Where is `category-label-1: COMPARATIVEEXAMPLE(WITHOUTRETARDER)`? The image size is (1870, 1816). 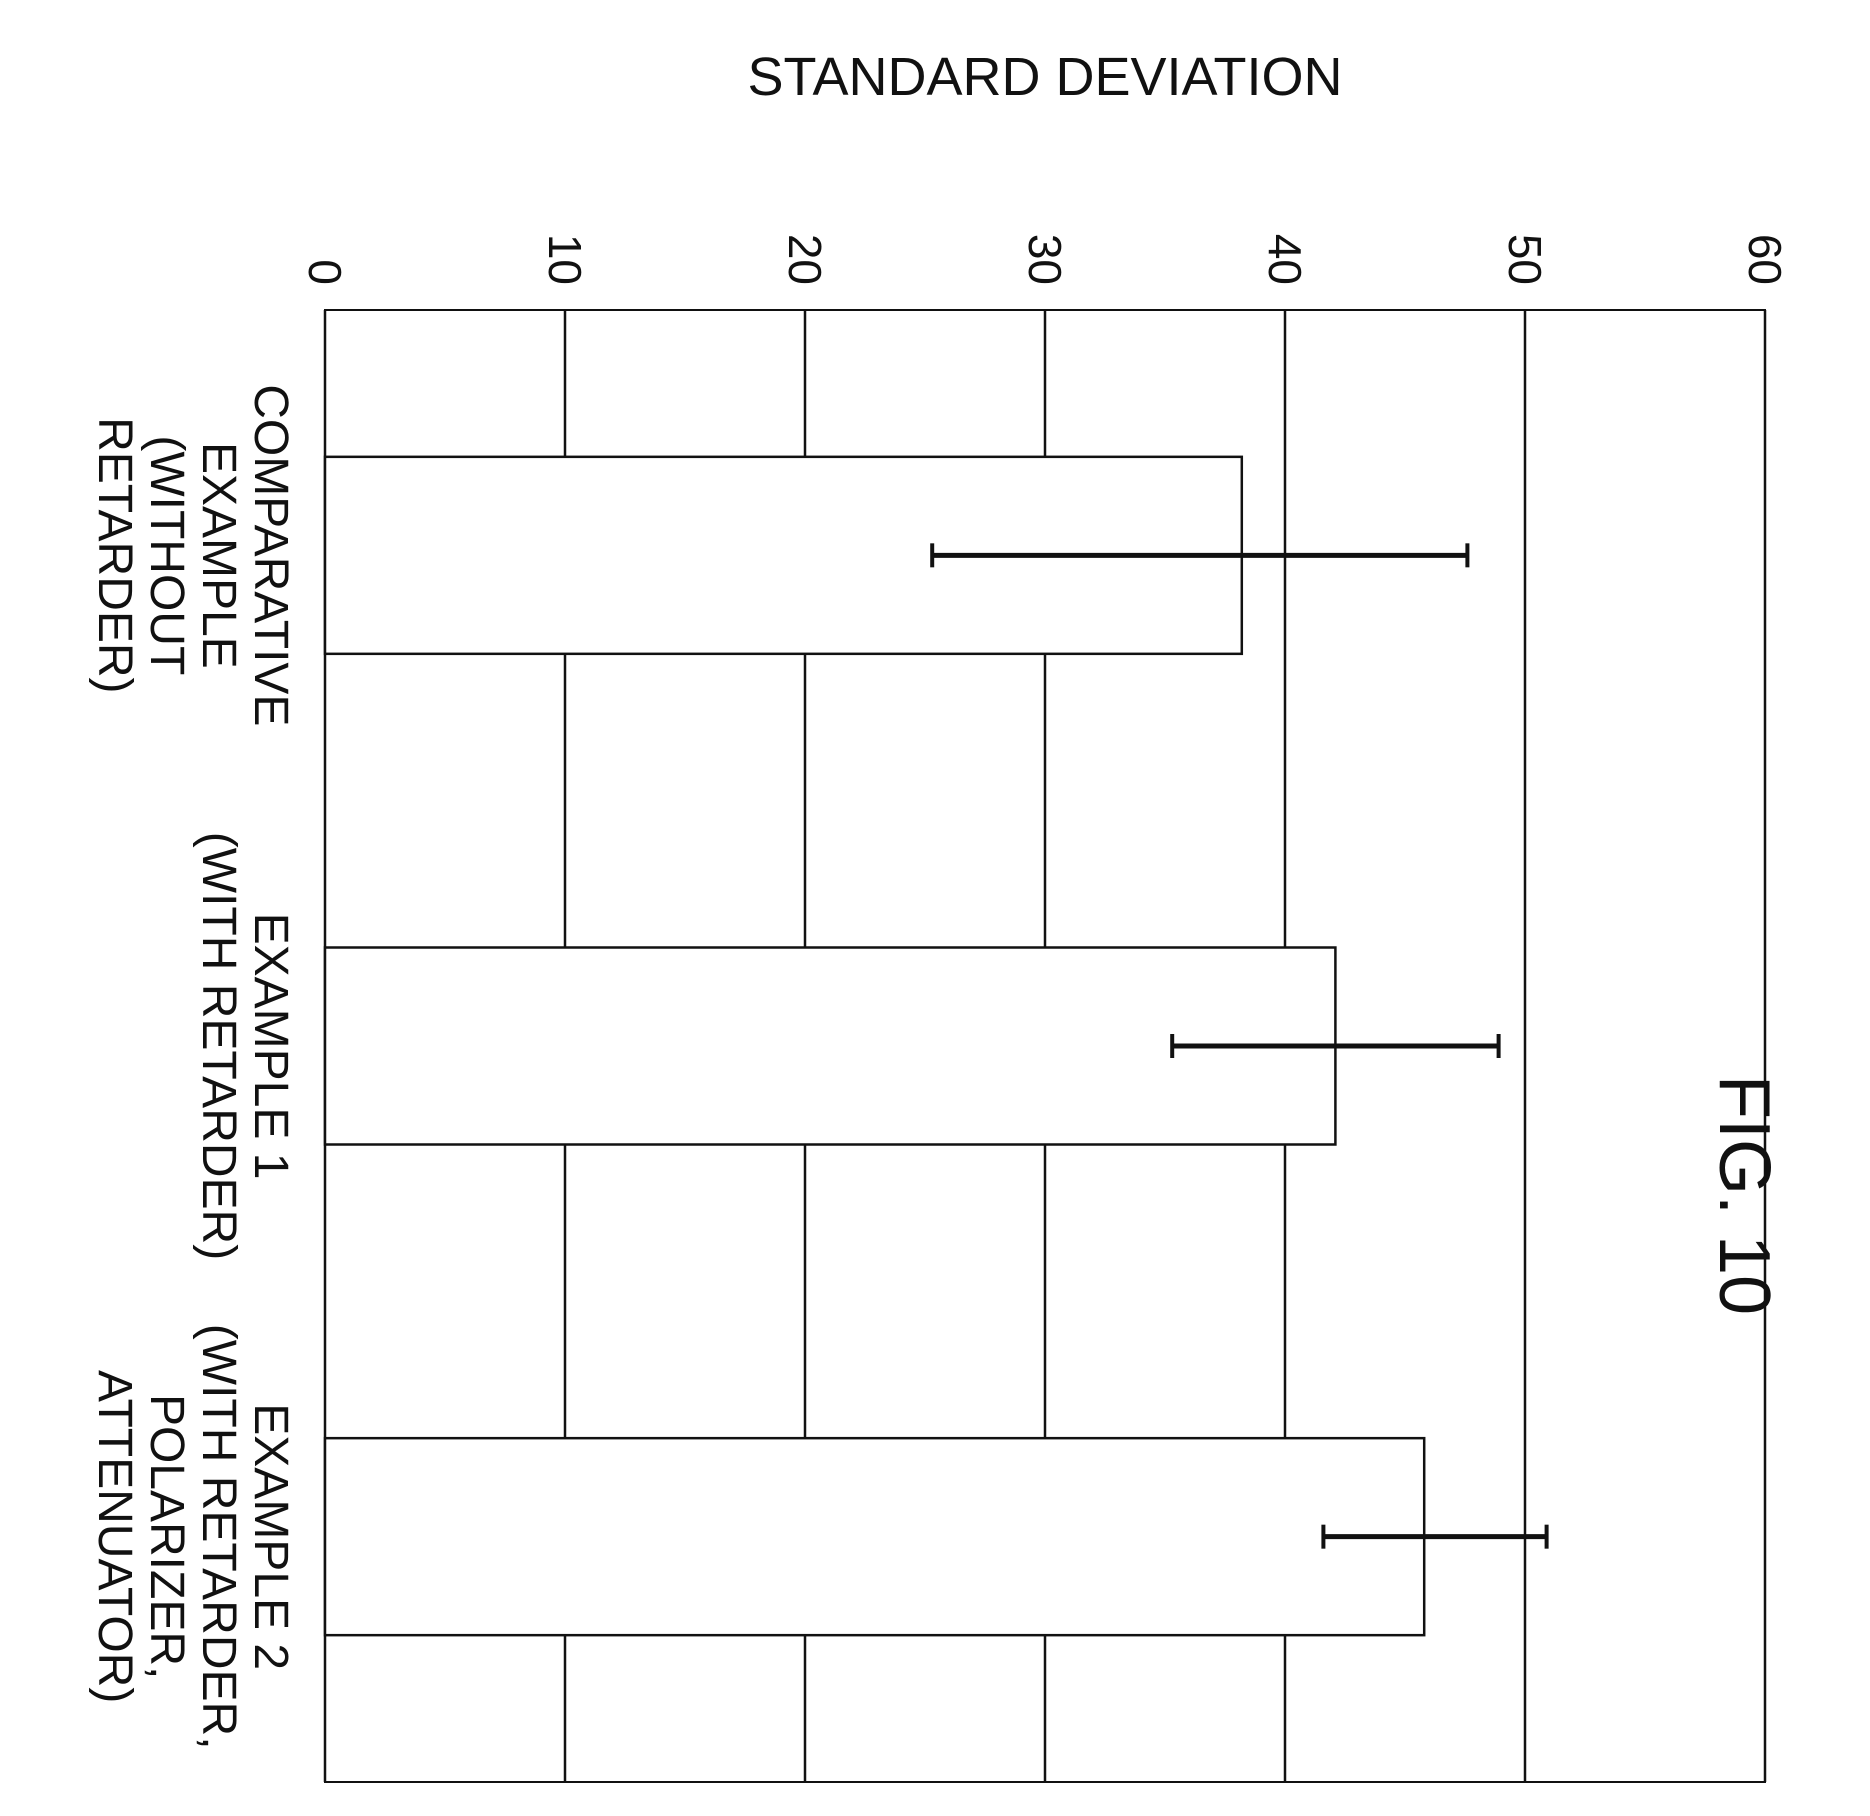 category-label-1: COMPARATIVEEXAMPLE(WITHOUTRETARDER) is located at coordinates (192, 555).